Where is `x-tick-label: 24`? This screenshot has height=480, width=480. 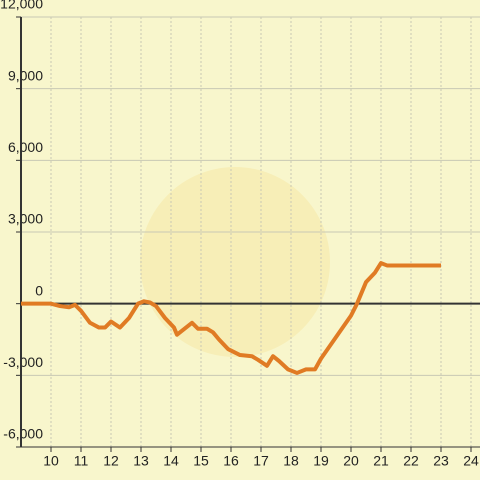
x-tick-label: 24 is located at coordinates (471, 461).